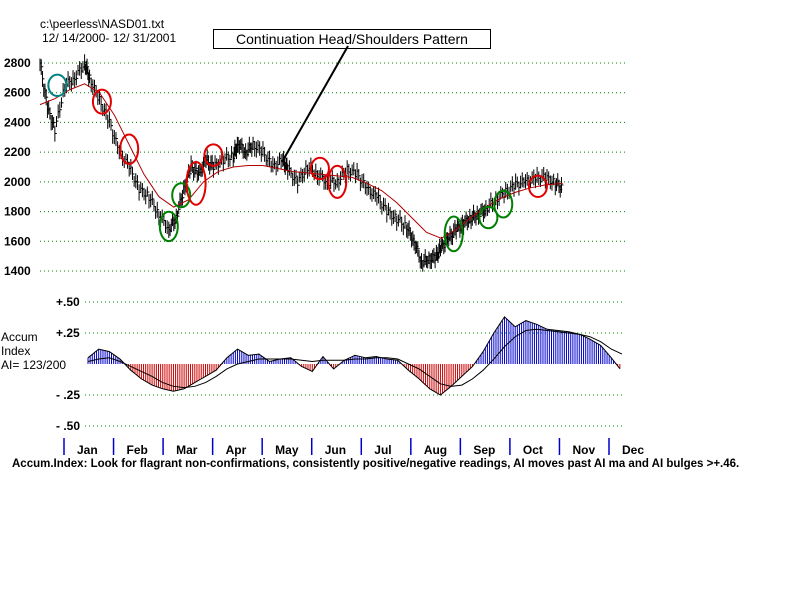 This screenshot has width=800, height=600. What do you see at coordinates (382, 450) in the screenshot?
I see `month-label: Jul` at bounding box center [382, 450].